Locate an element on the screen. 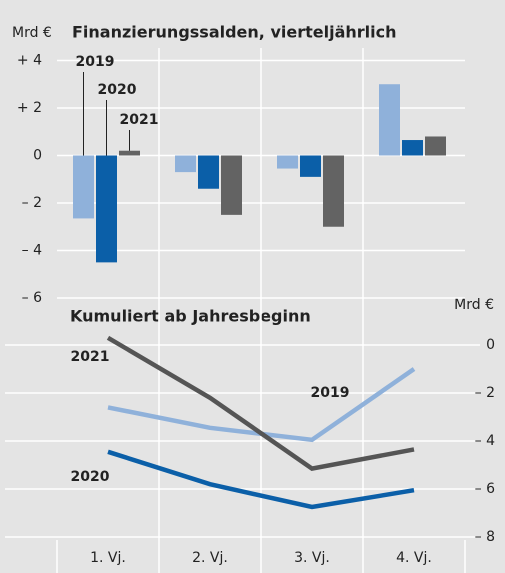 Image resolution: width=505 pixels, height=573 pixels. x-tick-label: 4. Vj. is located at coordinates (414, 558).